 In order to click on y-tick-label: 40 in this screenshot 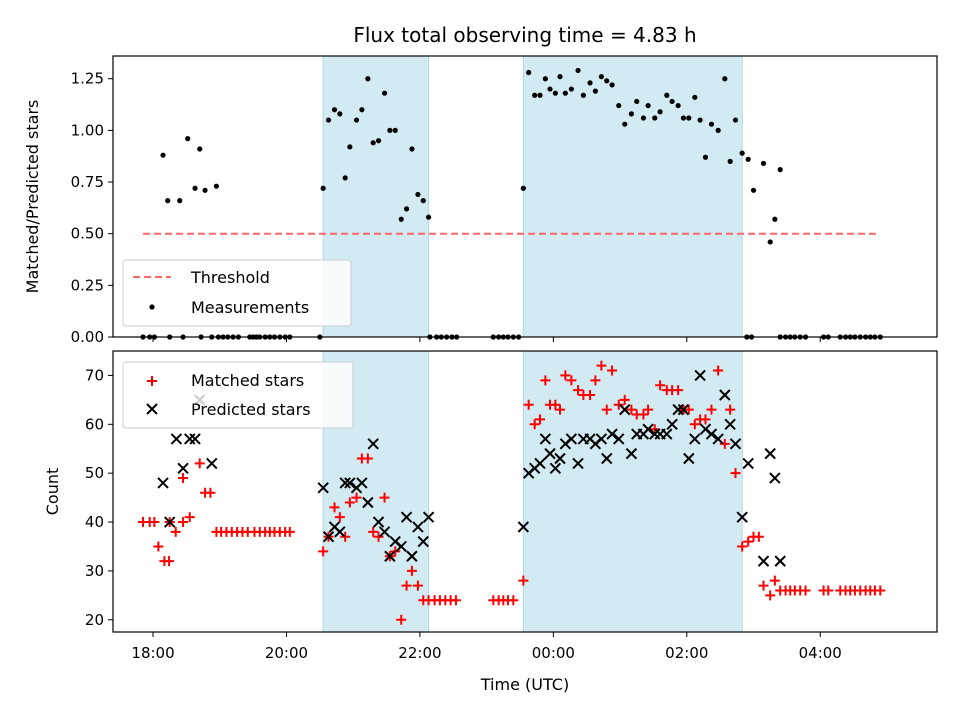, I will do `click(94, 522)`.